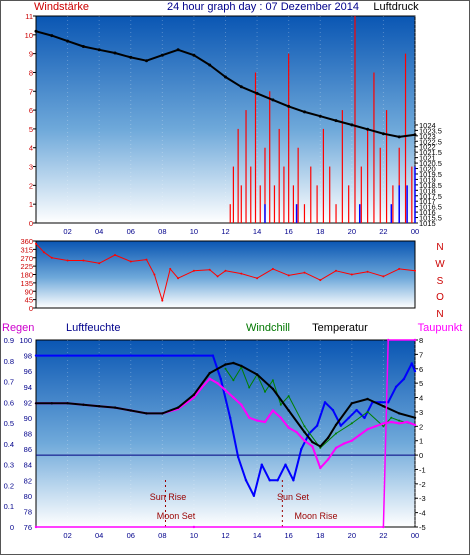 This screenshot has width=470, height=555. Describe the element at coordinates (427, 212) in the screenshot. I see `pressure-axis-tick-label: 1016` at that location.